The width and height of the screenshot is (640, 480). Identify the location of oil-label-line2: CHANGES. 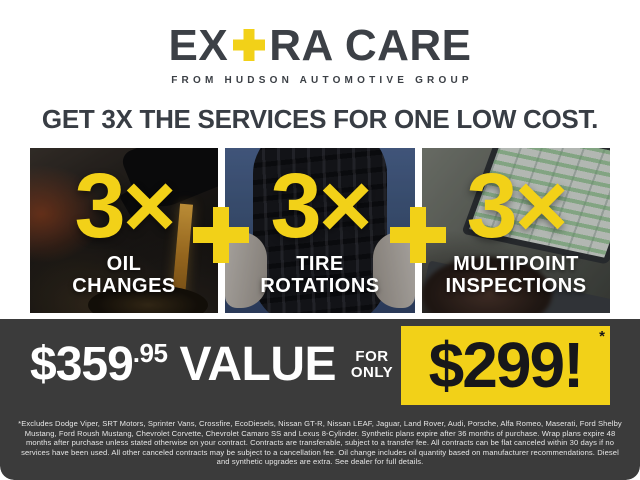
(124, 286).